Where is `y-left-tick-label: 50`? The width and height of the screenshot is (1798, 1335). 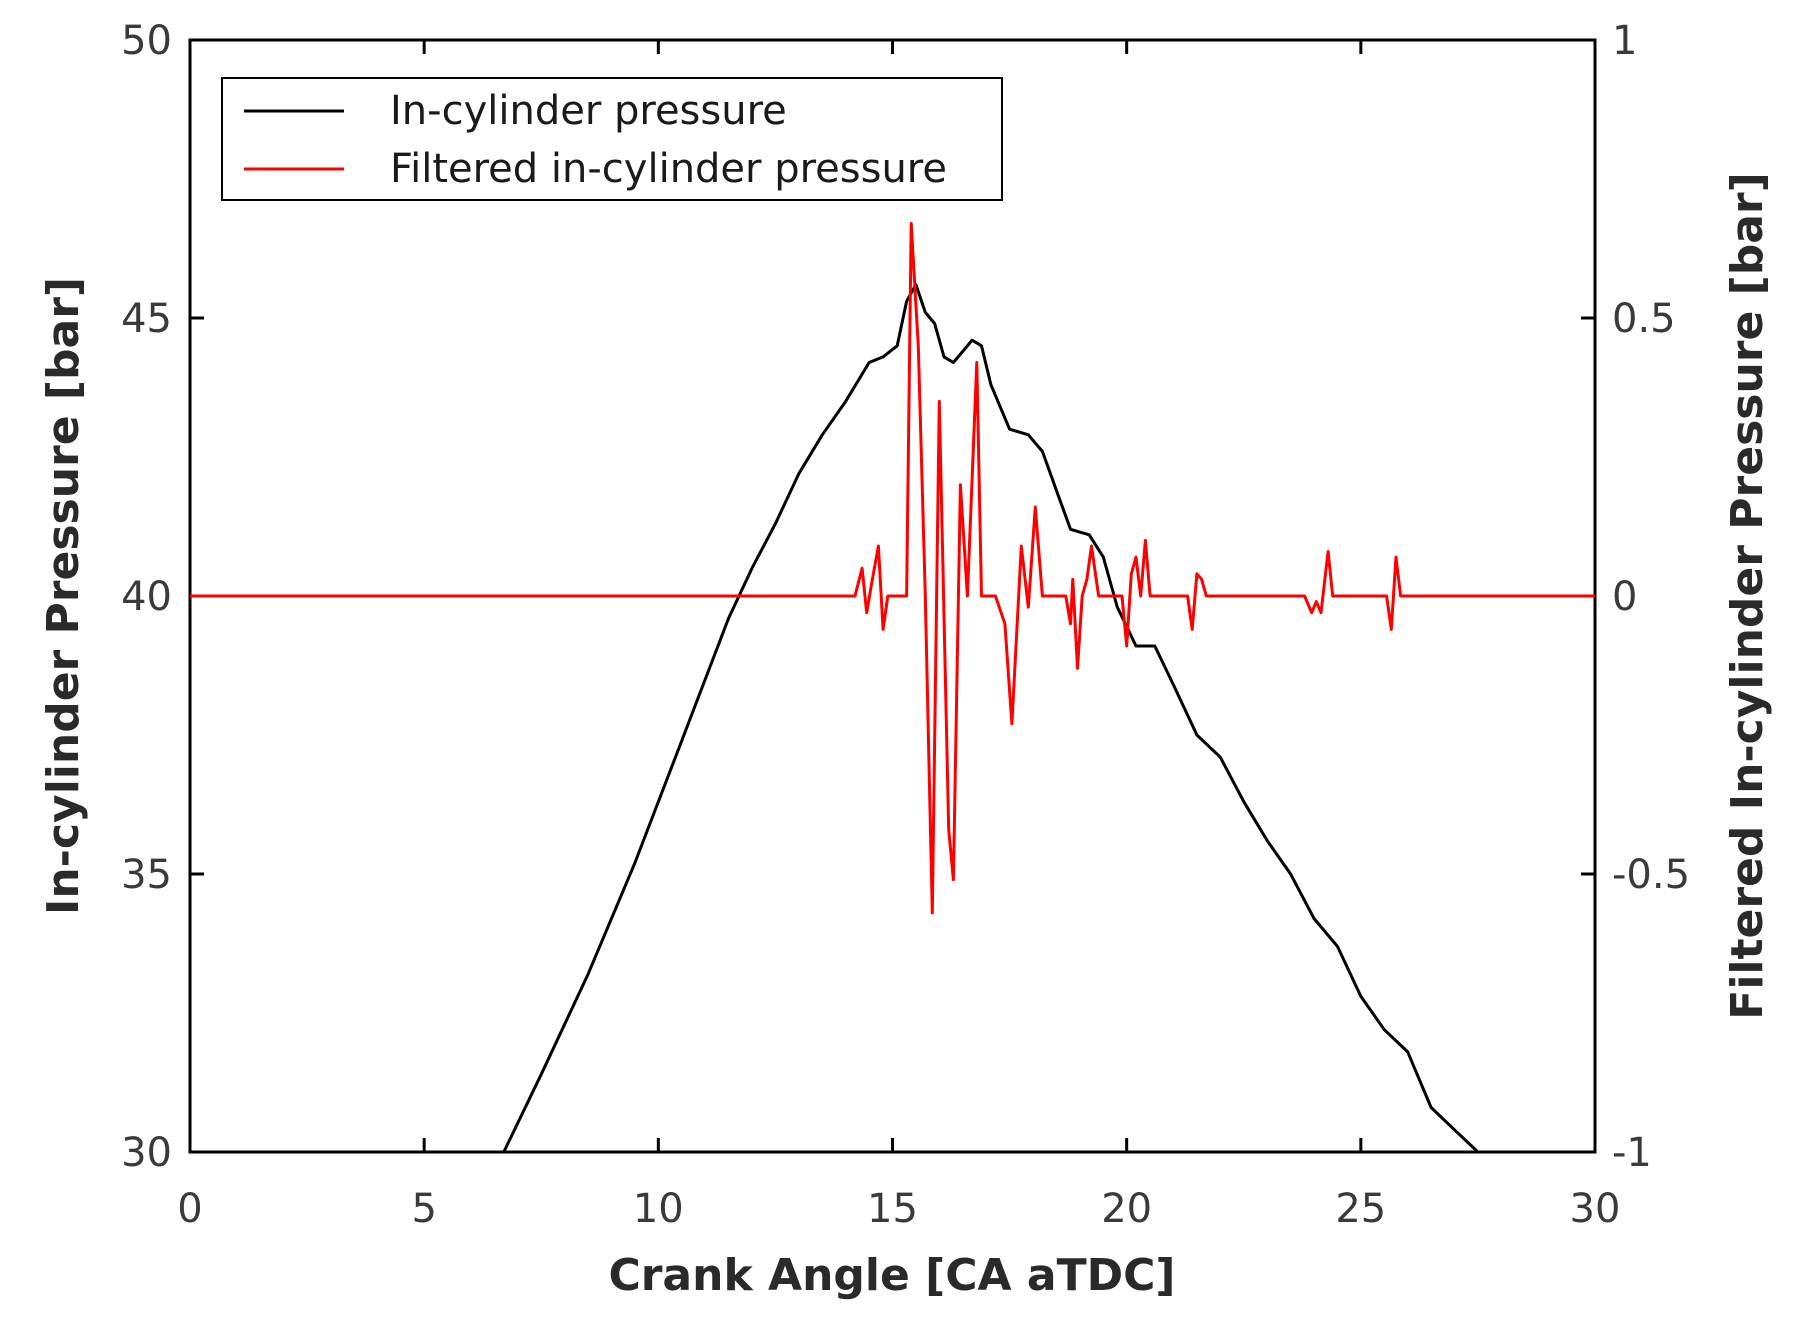 y-left-tick-label: 50 is located at coordinates (146, 41).